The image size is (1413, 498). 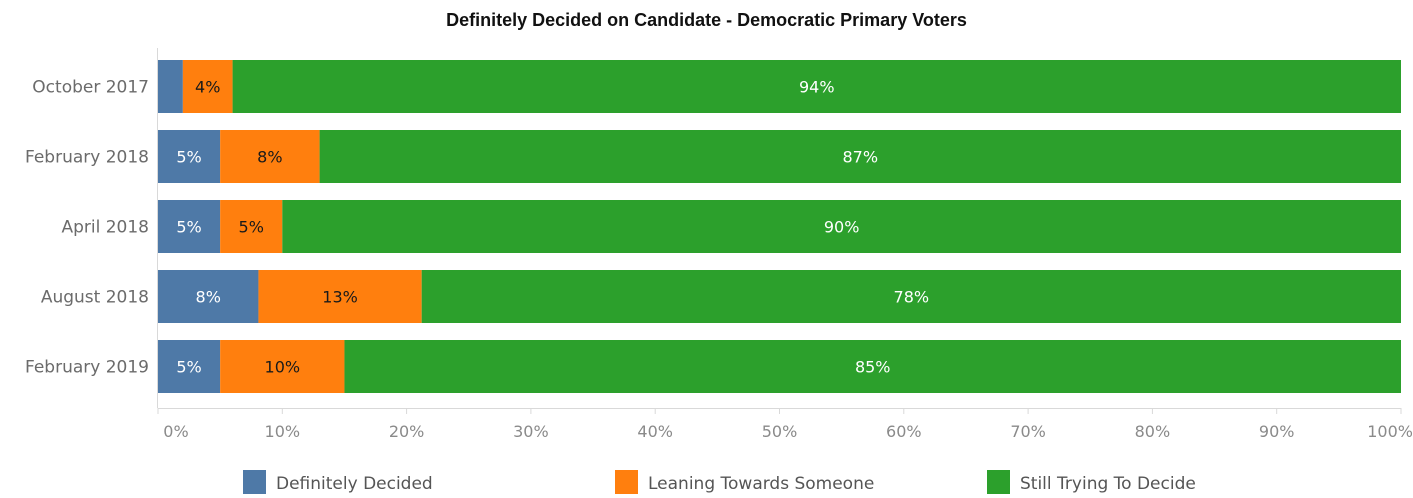 I want to click on data-label: 13%, so click(x=340, y=297).